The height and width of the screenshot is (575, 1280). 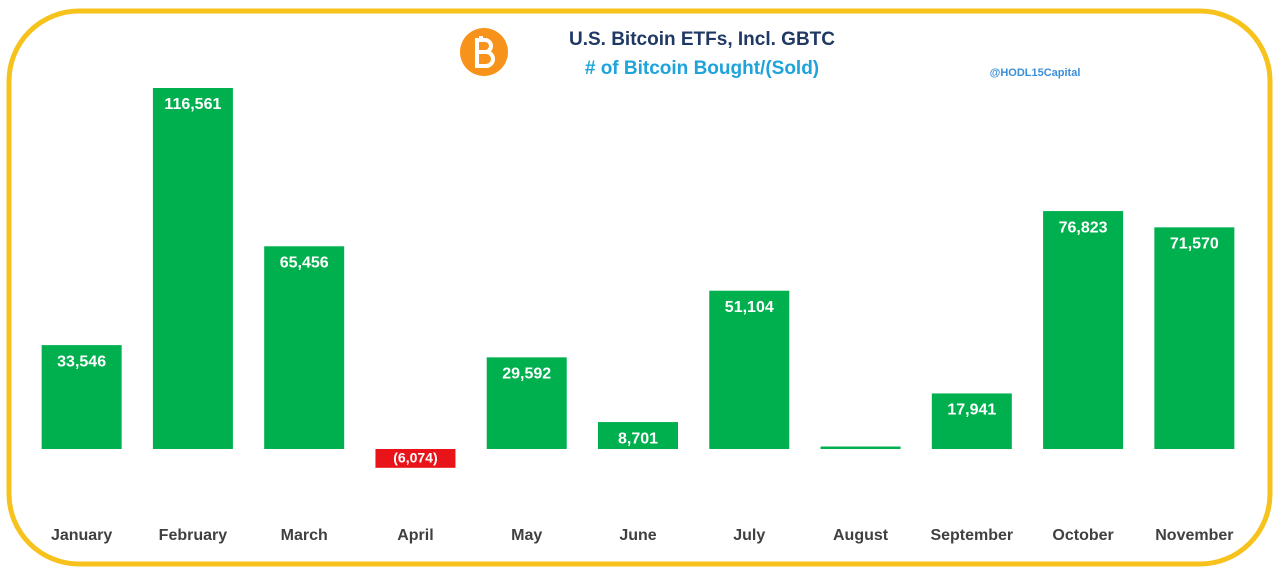 I want to click on value-label: 17,941, so click(x=971, y=410).